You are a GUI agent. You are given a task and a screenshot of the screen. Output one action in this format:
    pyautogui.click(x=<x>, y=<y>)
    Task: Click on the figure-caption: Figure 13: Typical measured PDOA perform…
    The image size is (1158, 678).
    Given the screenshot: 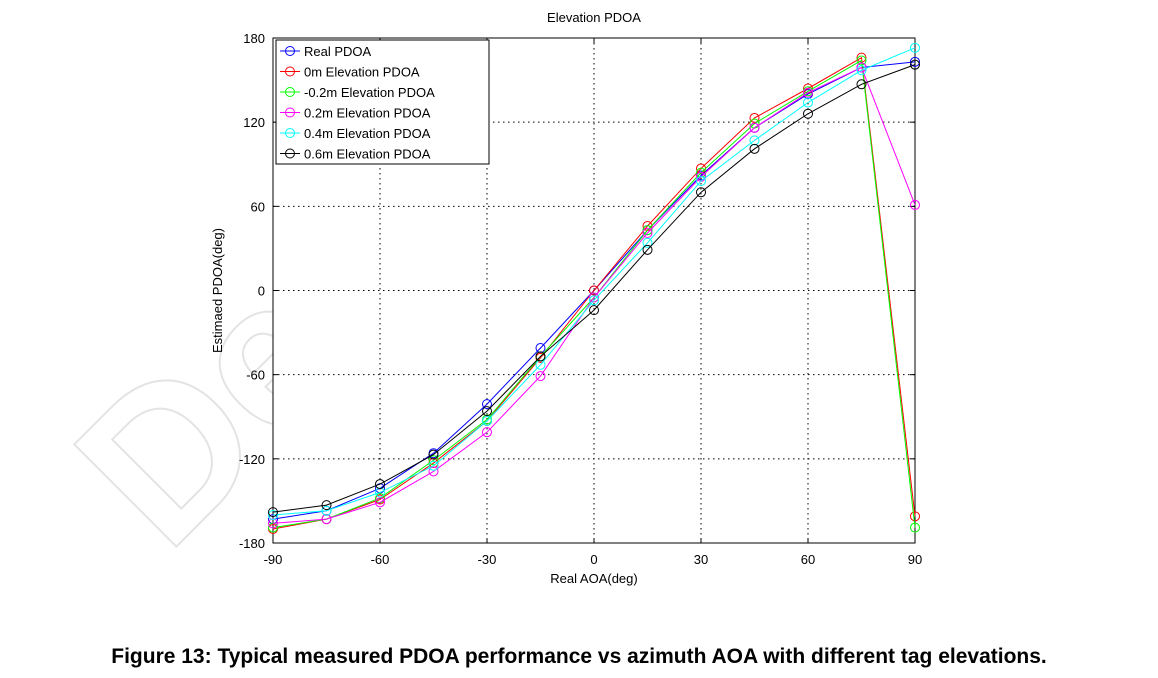 What is the action you would take?
    pyautogui.click(x=579, y=656)
    